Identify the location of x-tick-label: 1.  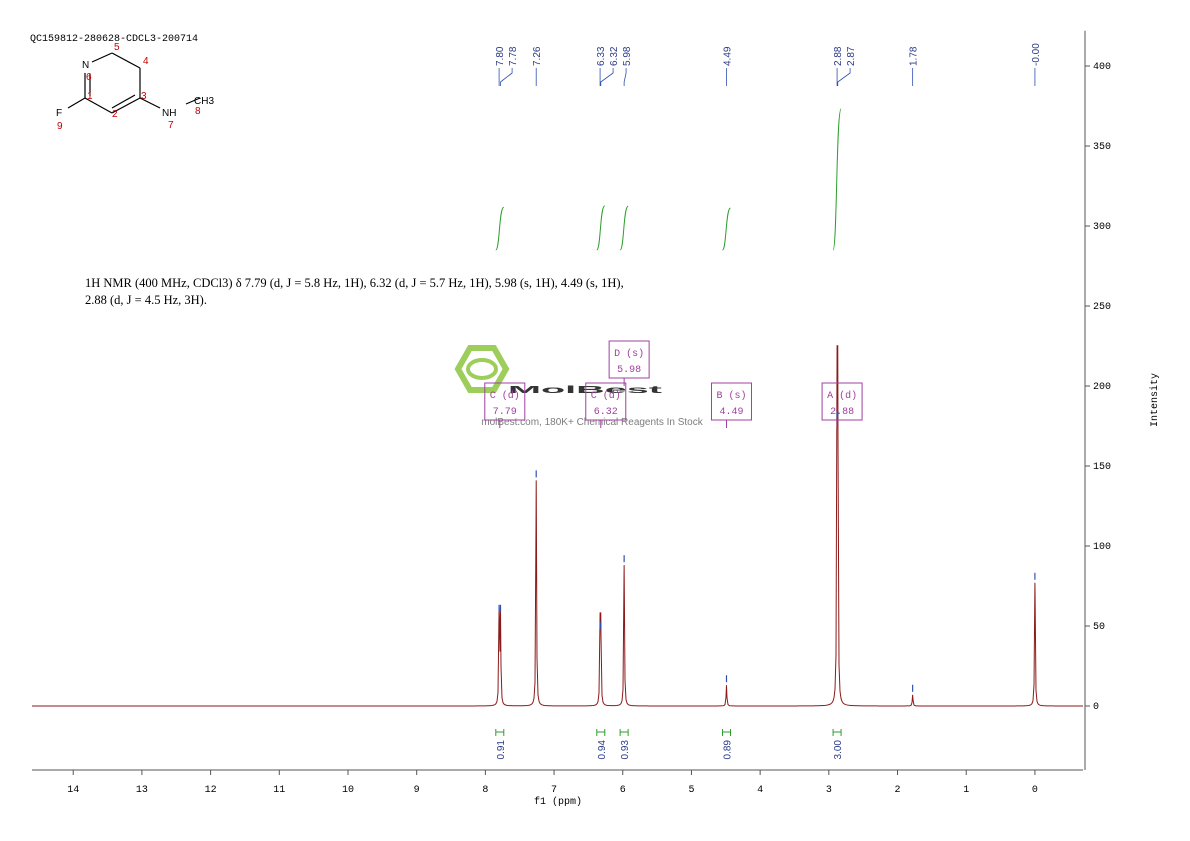
(966, 790).